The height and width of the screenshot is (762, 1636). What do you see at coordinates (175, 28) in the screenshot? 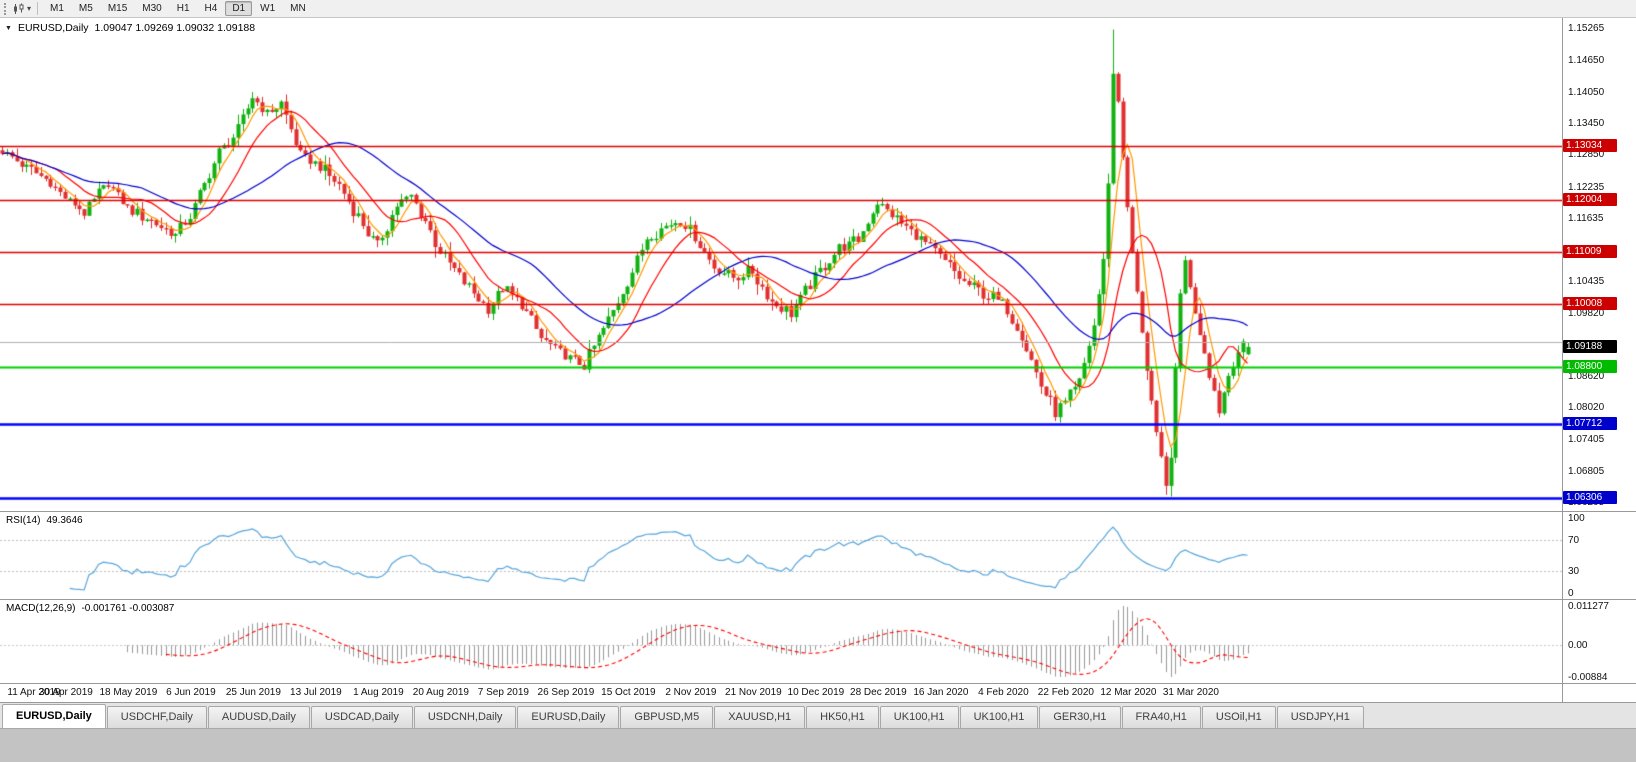
I see `chart-title-ohlc: 1.09047 1.09269 1.09032 1.09188` at bounding box center [175, 28].